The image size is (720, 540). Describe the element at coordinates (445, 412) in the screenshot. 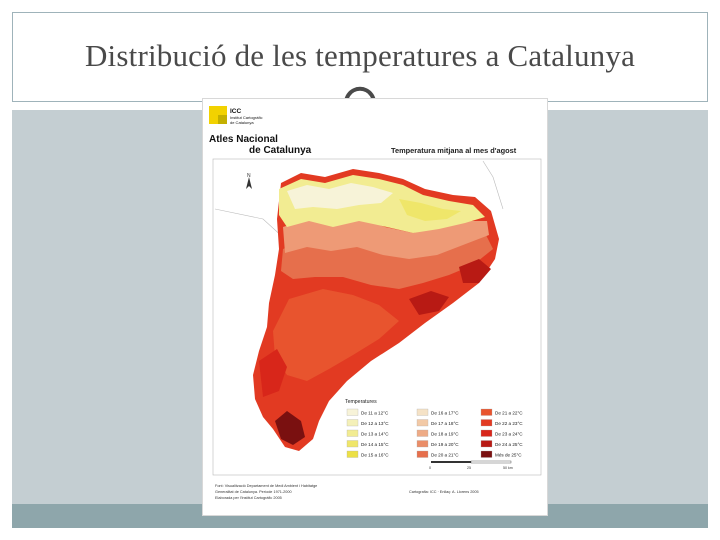

I see `legend-label: De 16 a 17°C` at that location.